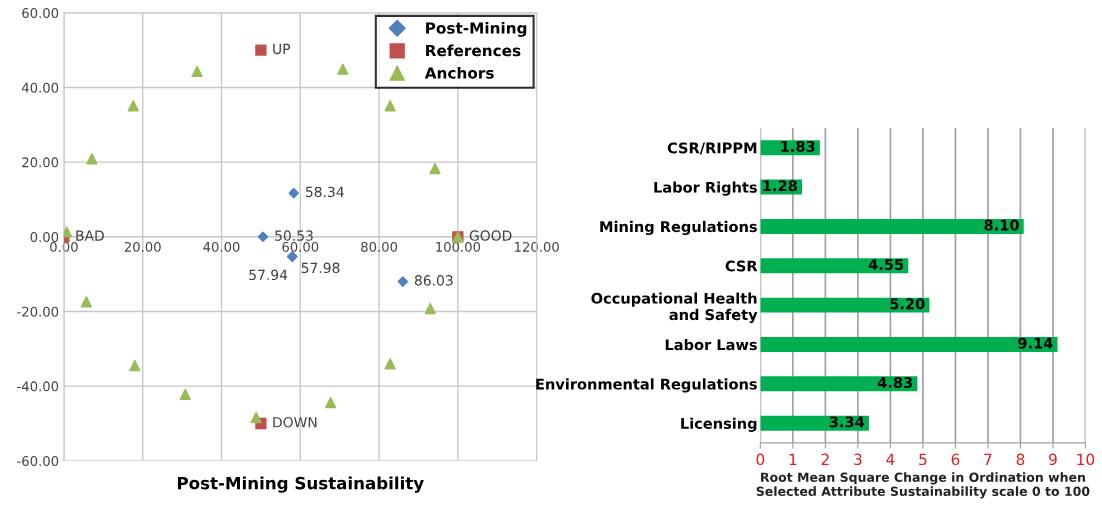  I want to click on x-tick-label: 80.00, so click(379, 246).